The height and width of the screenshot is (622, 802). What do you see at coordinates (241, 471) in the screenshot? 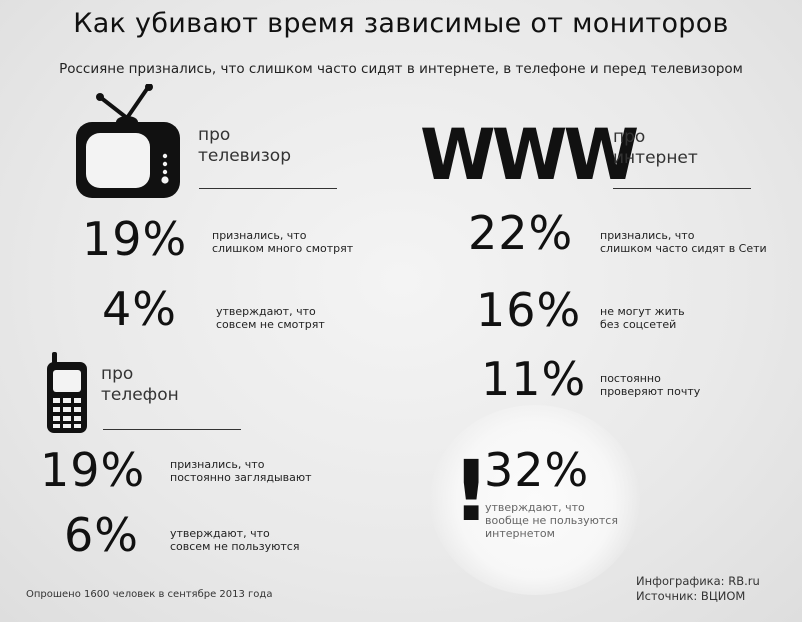
I see `phone-stat-1-text: признались, что постоянно заглядывают` at bounding box center [241, 471].